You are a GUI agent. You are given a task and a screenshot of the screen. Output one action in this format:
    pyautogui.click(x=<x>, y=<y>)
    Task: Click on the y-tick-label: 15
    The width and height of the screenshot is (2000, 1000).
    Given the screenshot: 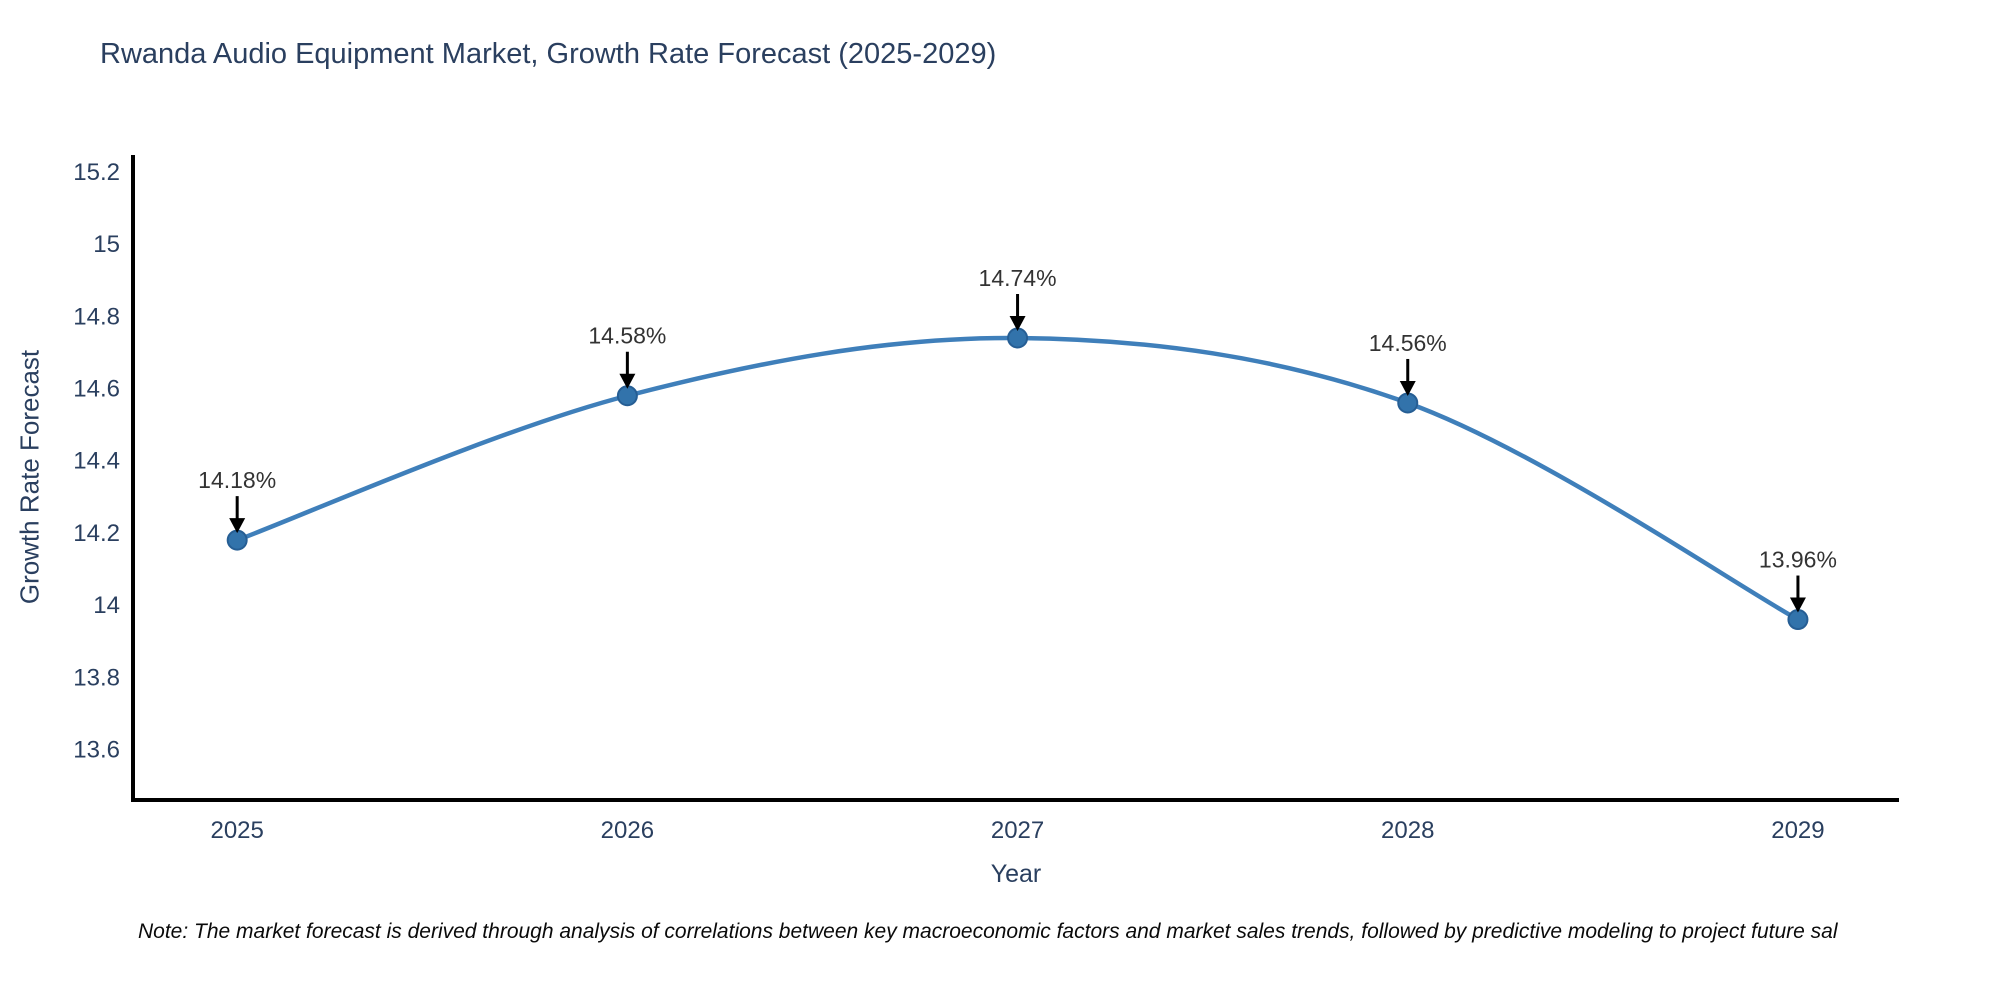 What is the action you would take?
    pyautogui.click(x=106, y=244)
    